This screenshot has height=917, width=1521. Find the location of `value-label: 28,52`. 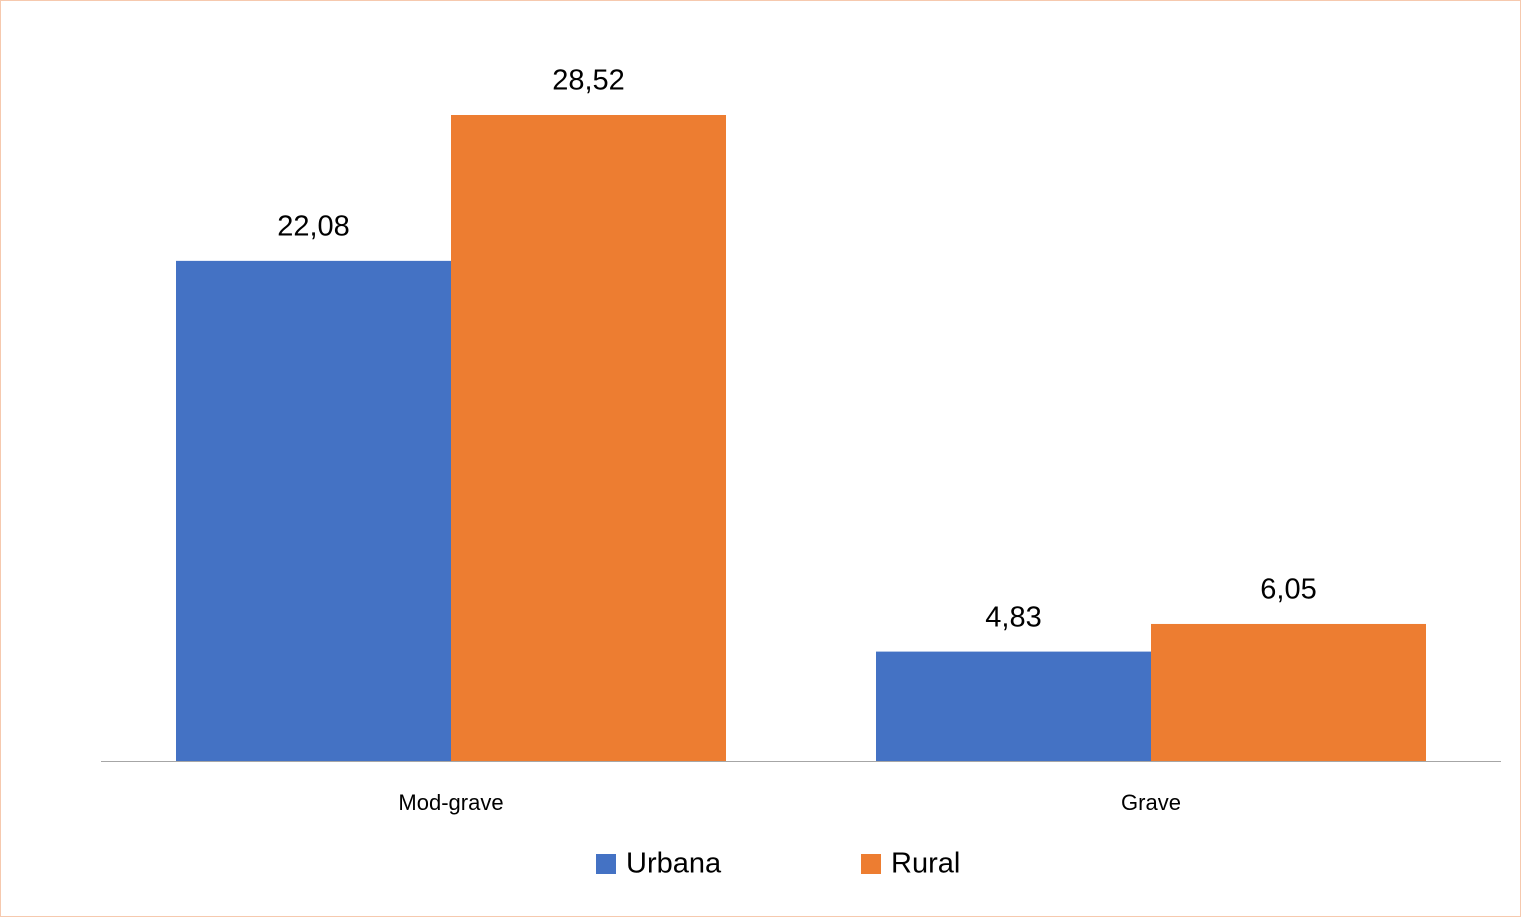

value-label: 28,52 is located at coordinates (588, 81).